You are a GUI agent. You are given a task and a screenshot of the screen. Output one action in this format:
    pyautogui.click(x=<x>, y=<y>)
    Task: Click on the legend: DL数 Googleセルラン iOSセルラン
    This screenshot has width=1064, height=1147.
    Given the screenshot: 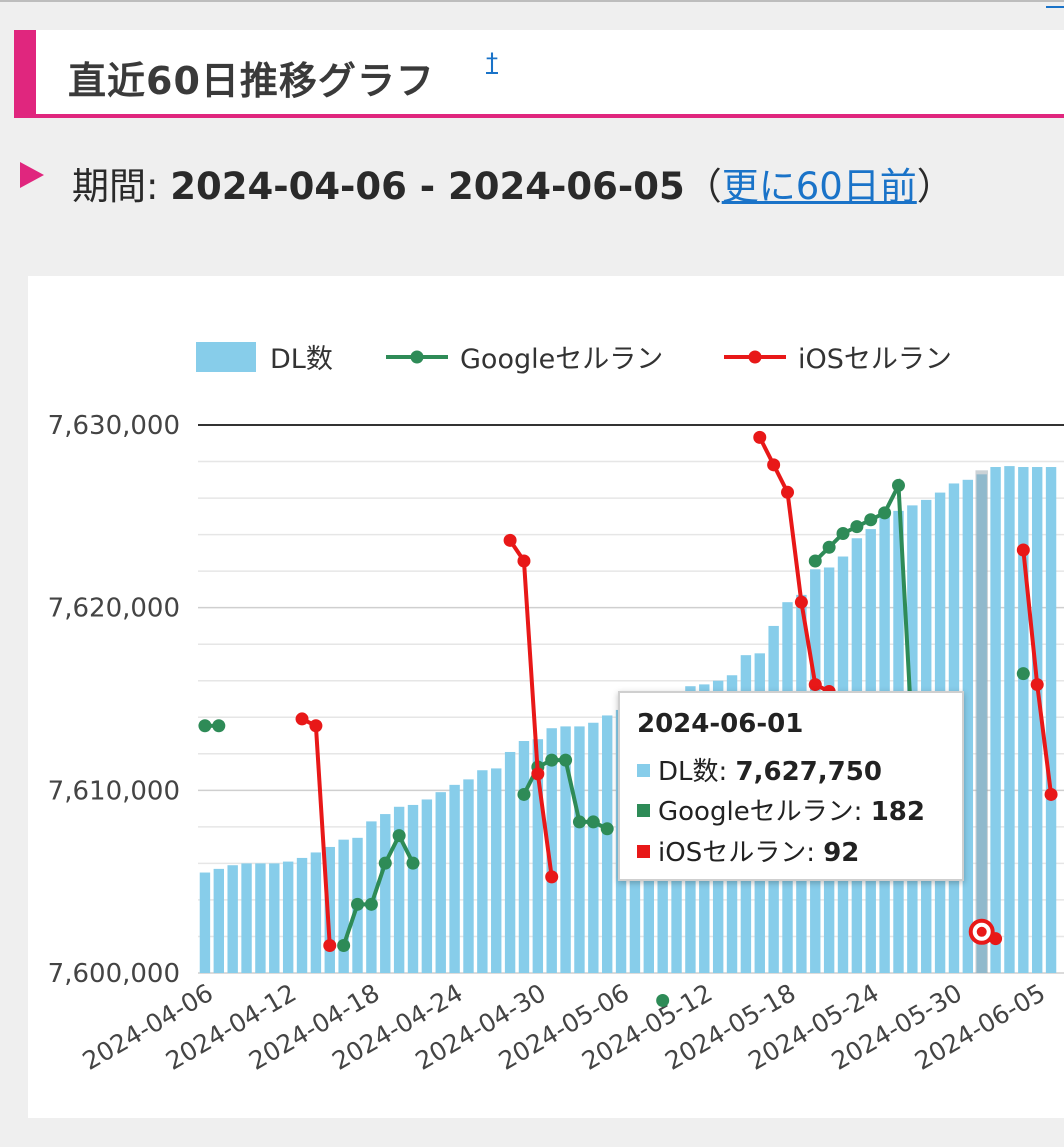 What is the action you would take?
    pyautogui.click(x=574, y=358)
    